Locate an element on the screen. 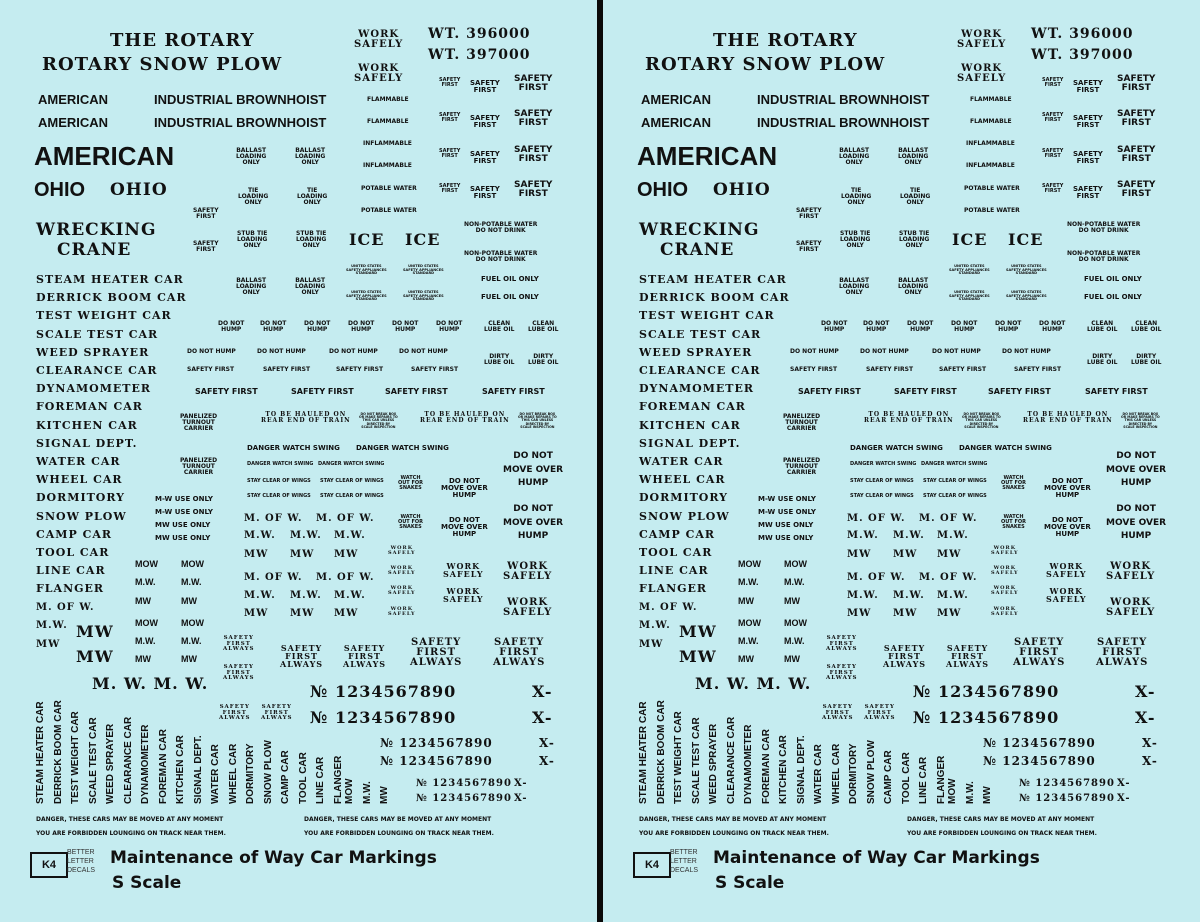 The height and width of the screenshot is (922, 1200). mw-label: M.W. is located at coordinates (909, 535).